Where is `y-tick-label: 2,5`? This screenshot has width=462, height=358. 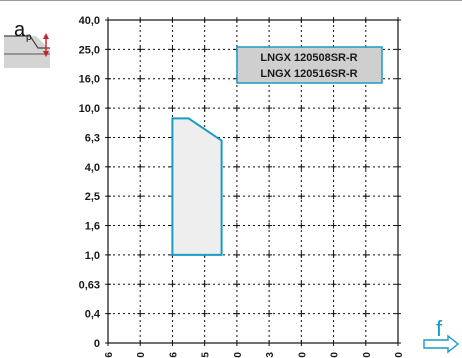 y-tick-label: 2,5 is located at coordinates (92, 197).